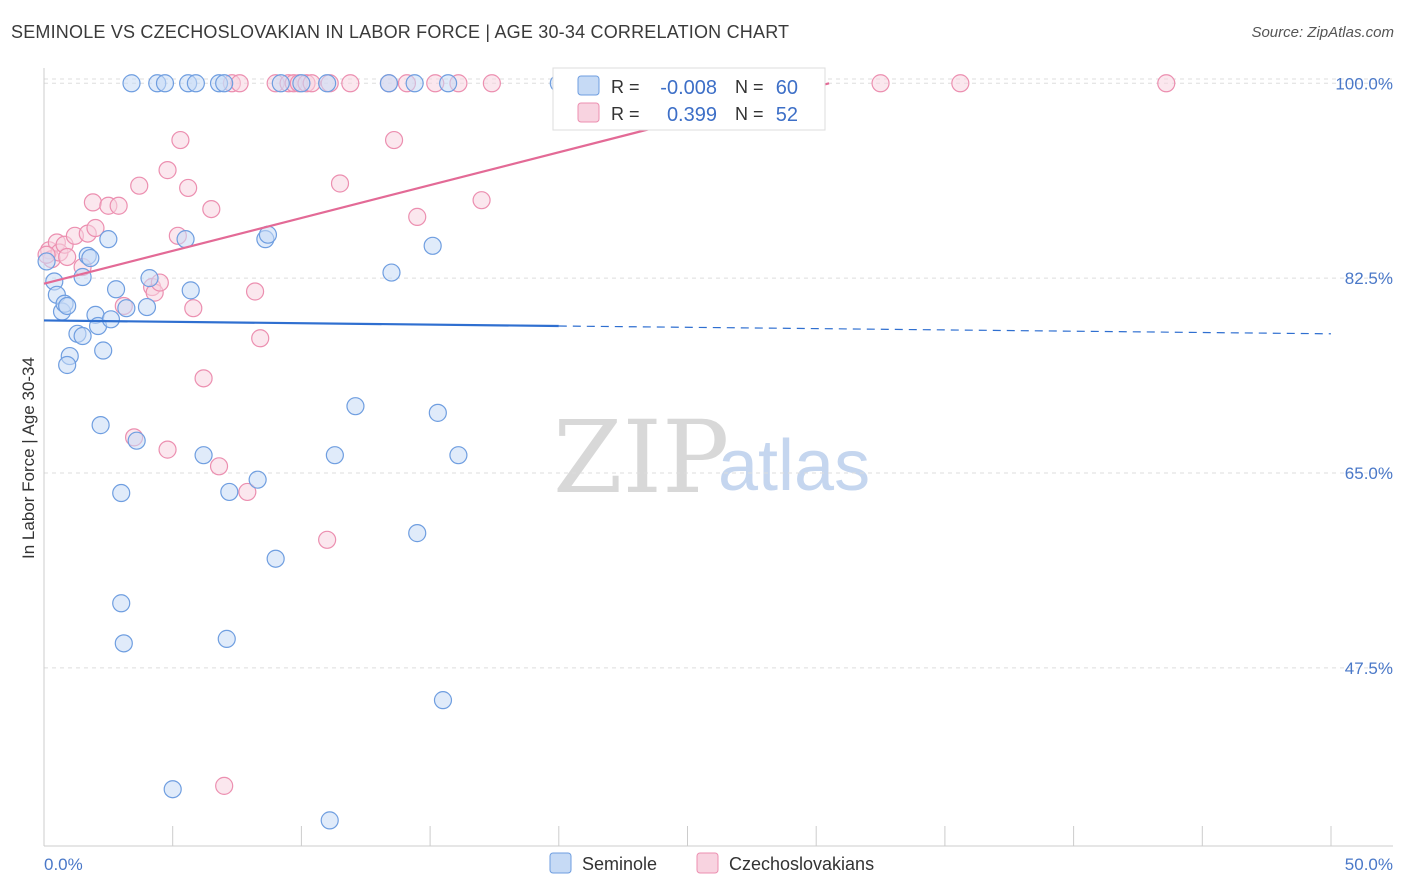 The image size is (1406, 892). What do you see at coordinates (794, 466) in the screenshot?
I see `watermark-atlas: atlas` at bounding box center [794, 466].